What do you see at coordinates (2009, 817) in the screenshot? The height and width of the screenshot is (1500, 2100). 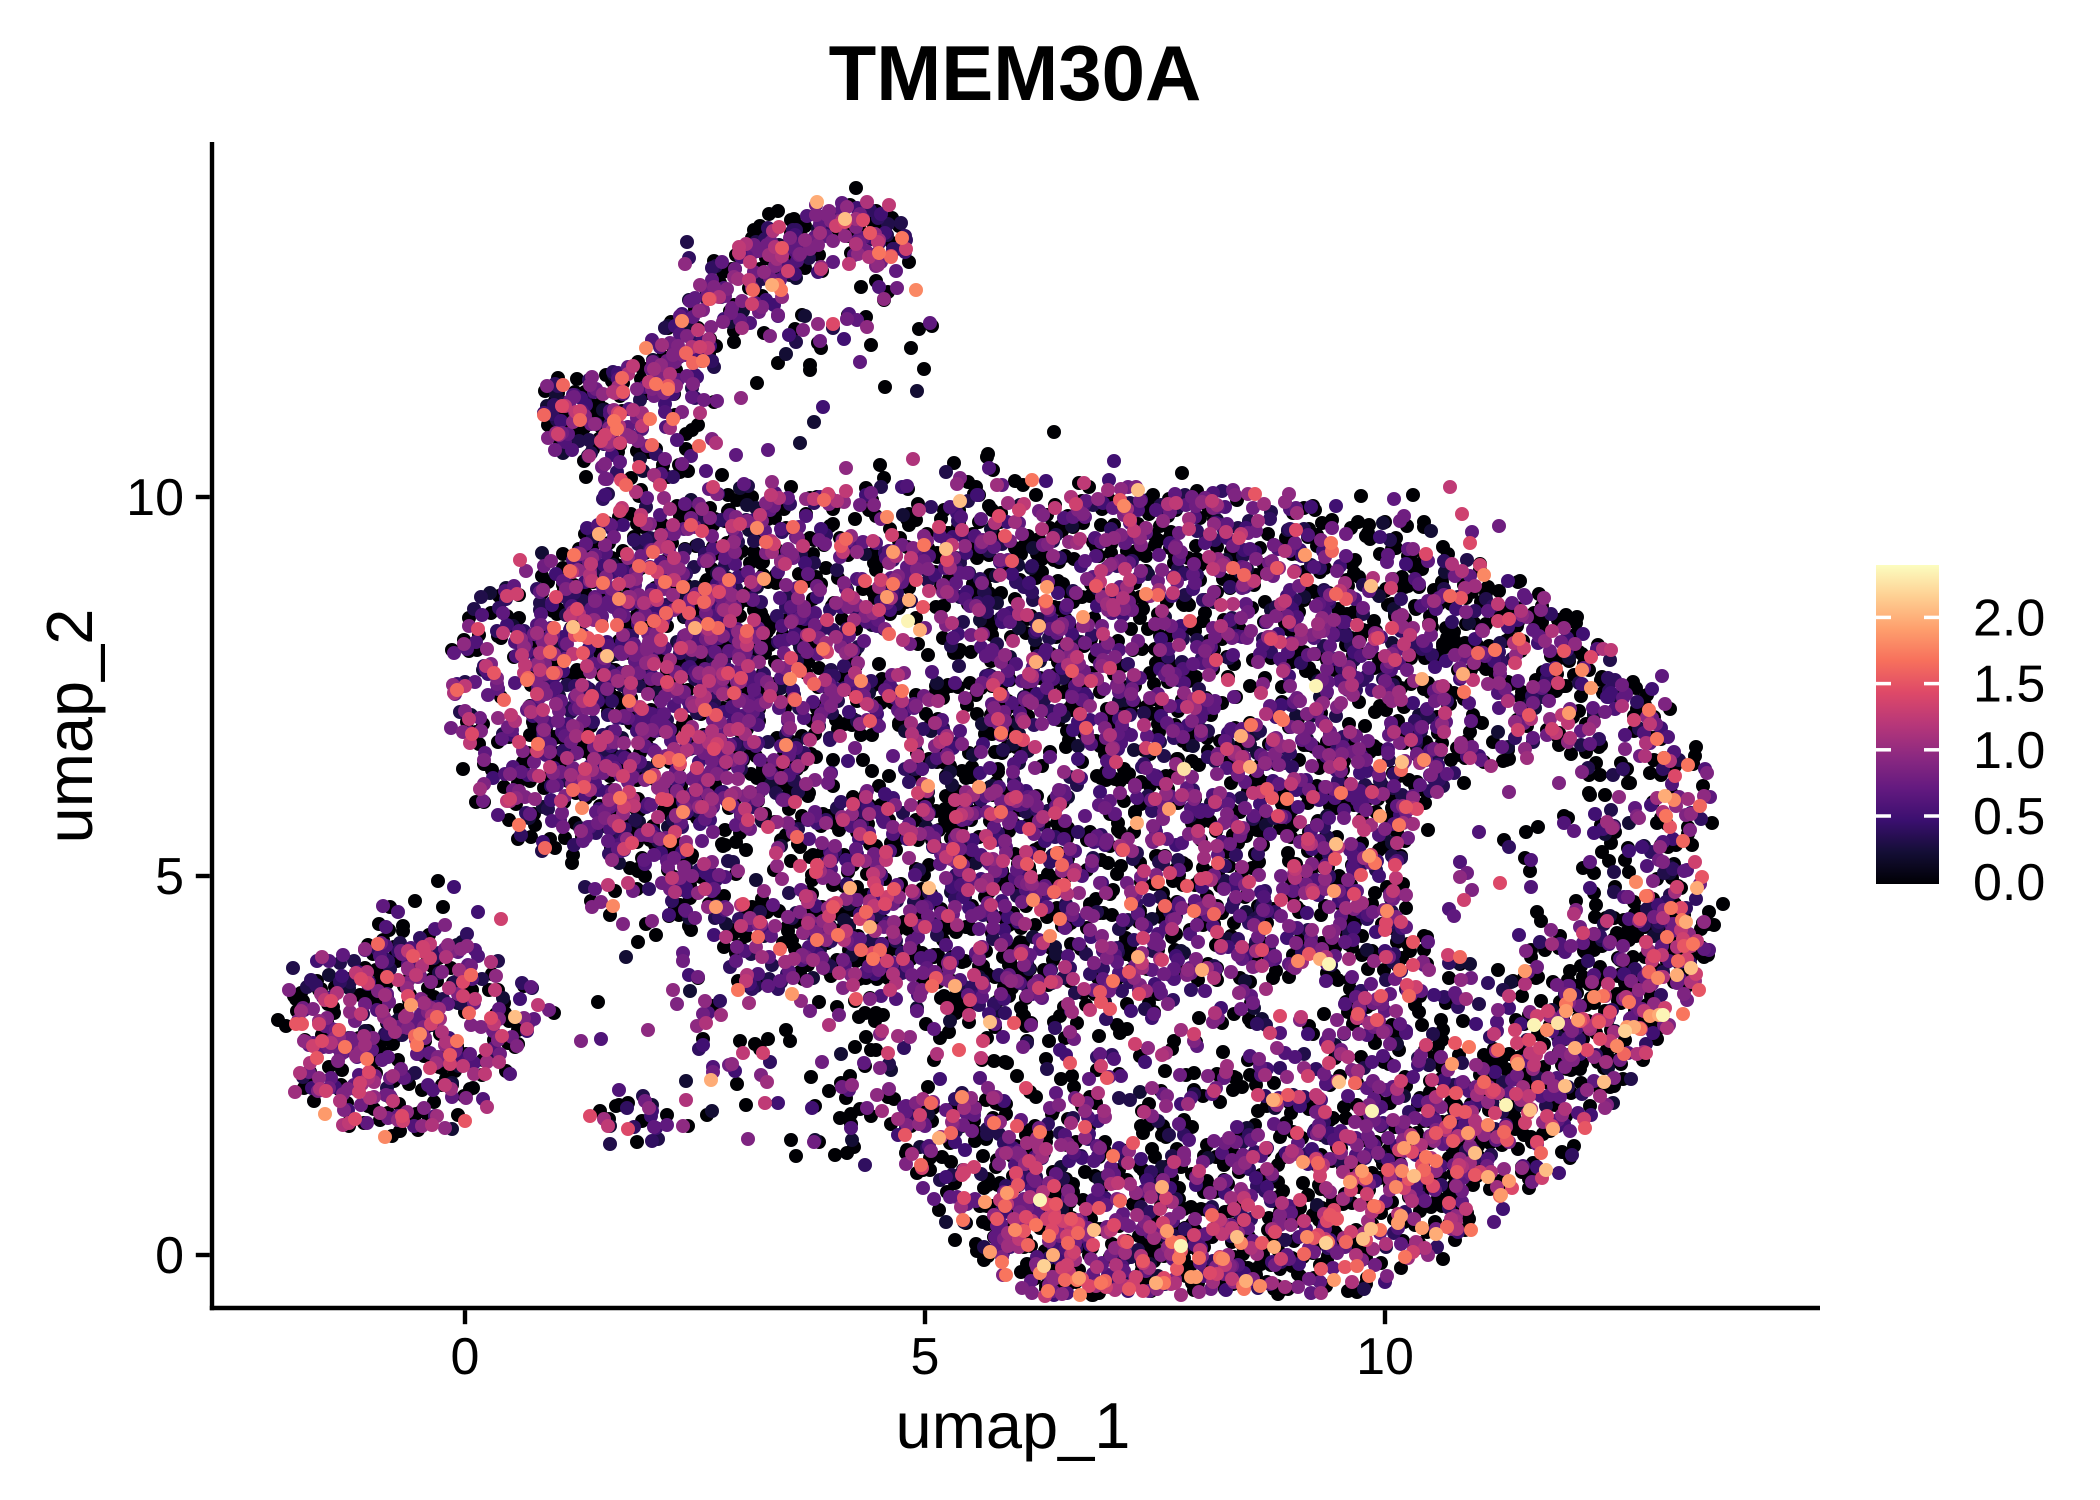 I see `svg-text: 0.5` at bounding box center [2009, 817].